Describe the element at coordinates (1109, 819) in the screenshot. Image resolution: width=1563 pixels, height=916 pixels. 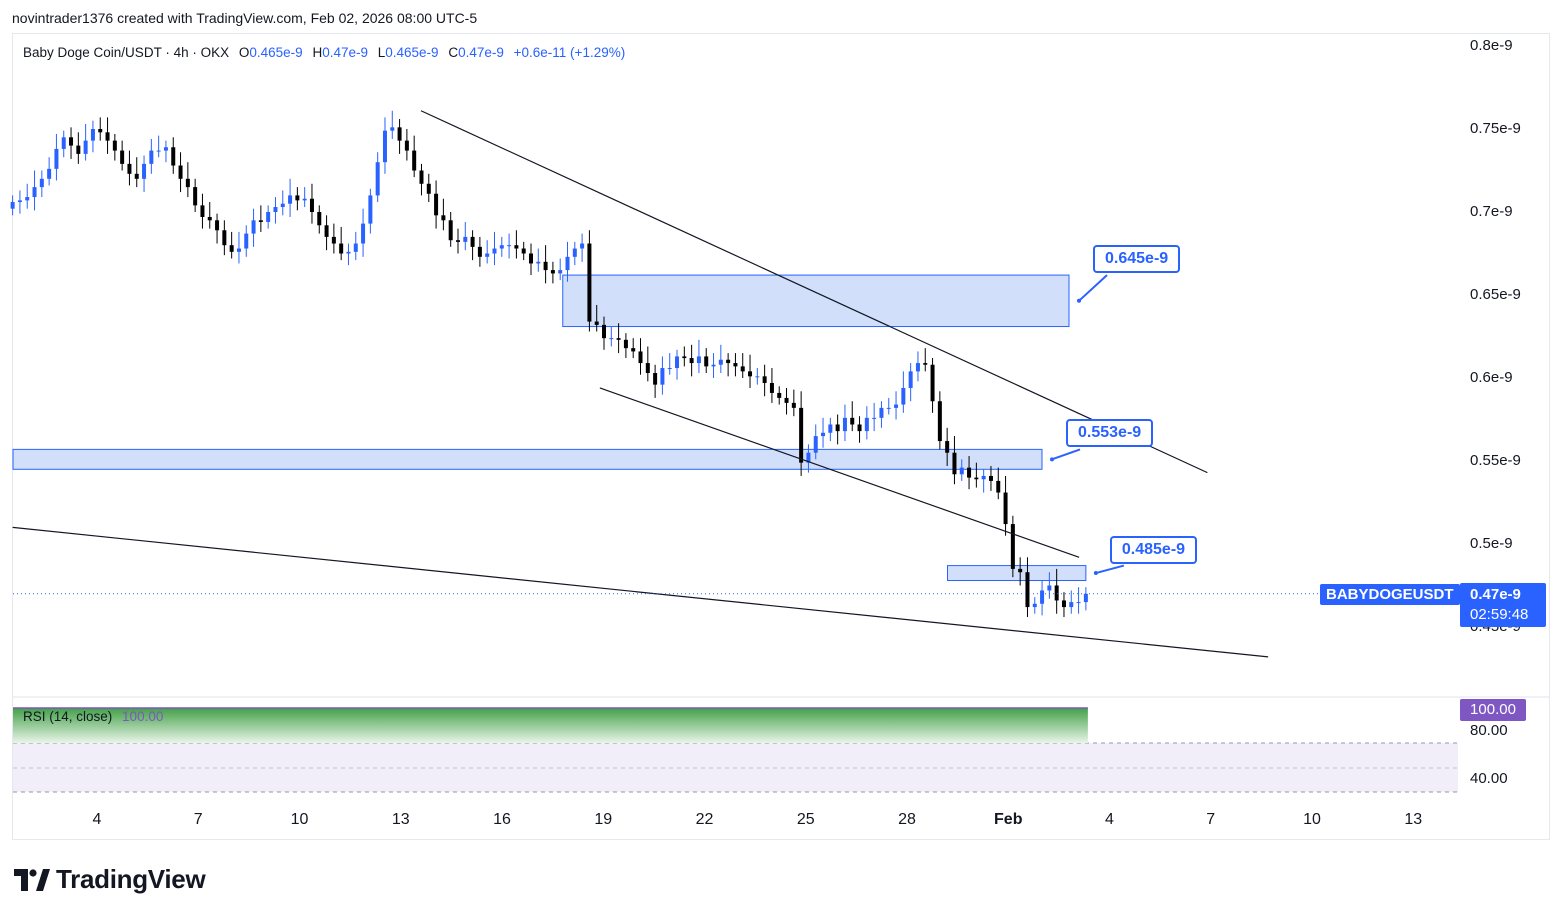
I see `time-axis-label: 4` at that location.